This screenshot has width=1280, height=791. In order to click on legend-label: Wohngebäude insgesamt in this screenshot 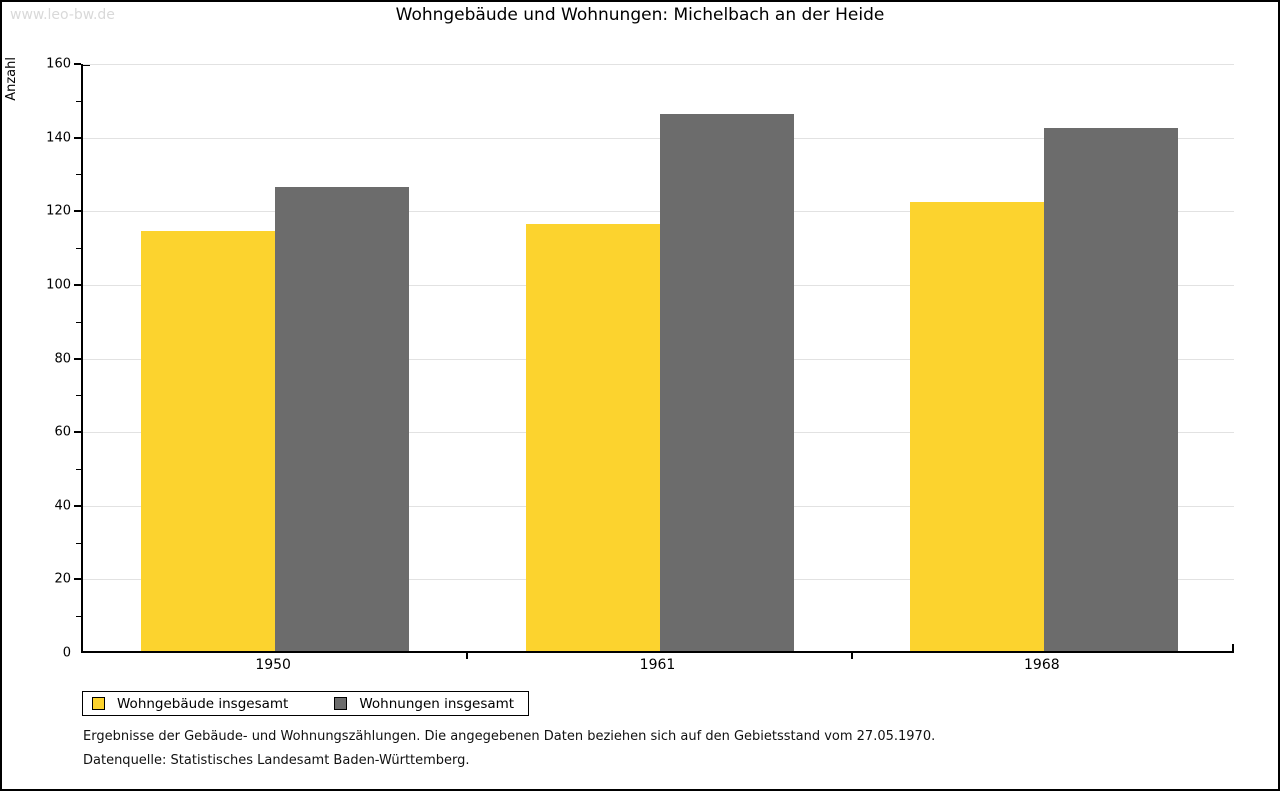, I will do `click(203, 703)`.